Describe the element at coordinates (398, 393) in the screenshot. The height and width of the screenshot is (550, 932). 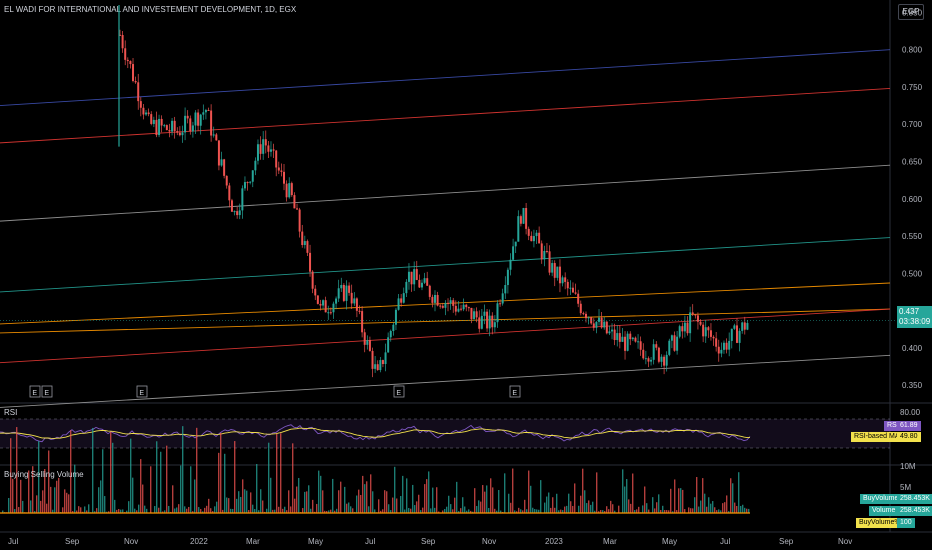
I see `earnings-marker-label: E` at that location.